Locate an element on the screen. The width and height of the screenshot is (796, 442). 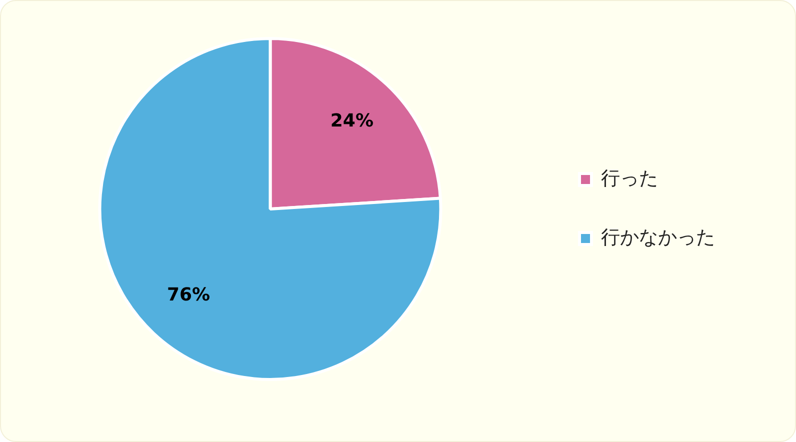
legend-label: 行かなかった is located at coordinates (658, 237).